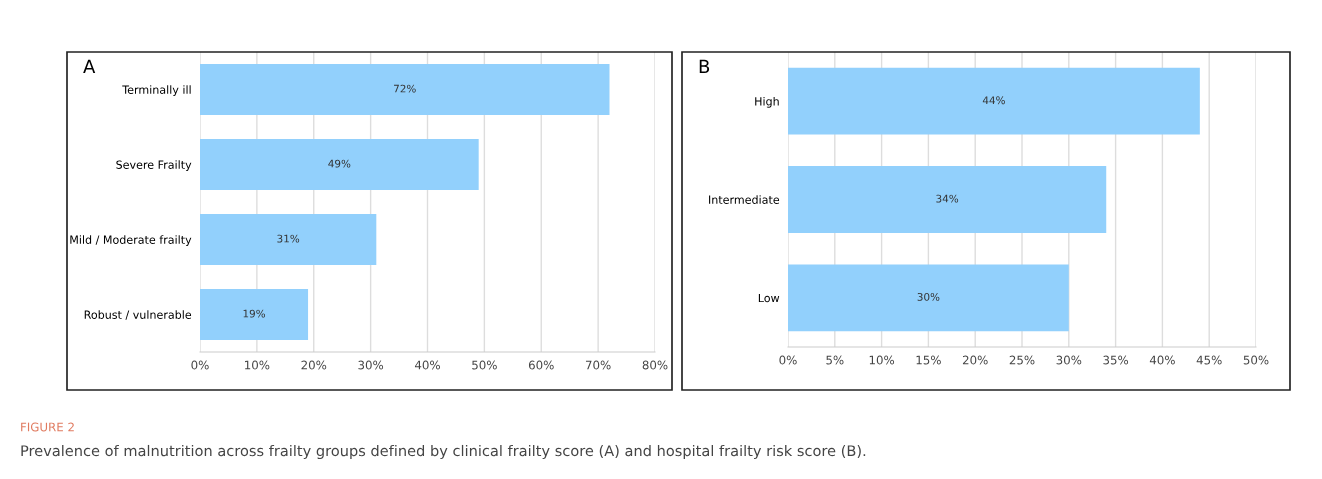 This screenshot has height=479, width=1322. Describe the element at coordinates (89, 66) in the screenshot. I see `chart-title: A` at that location.